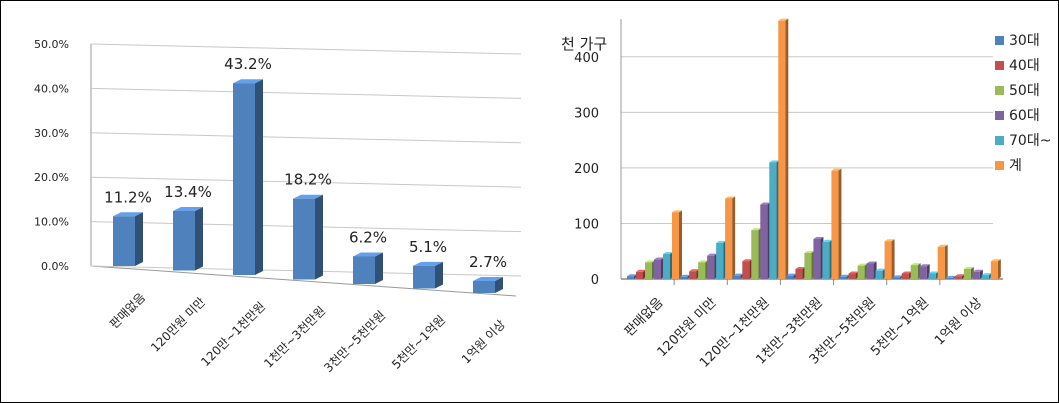  What do you see at coordinates (586, 58) in the screenshot?
I see `y-tick-label: 400` at bounding box center [586, 58].